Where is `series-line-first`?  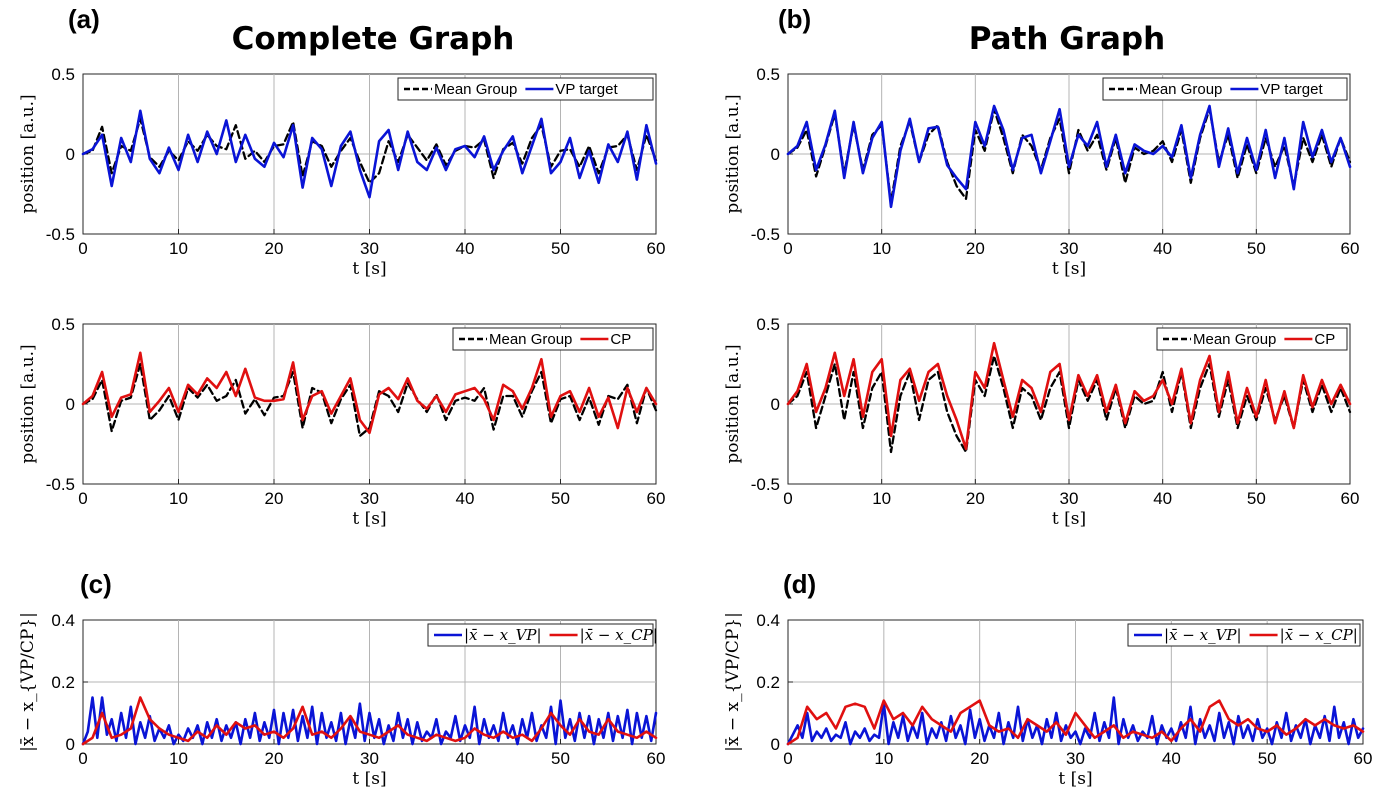 series-line-first is located at coordinates (369, 721).